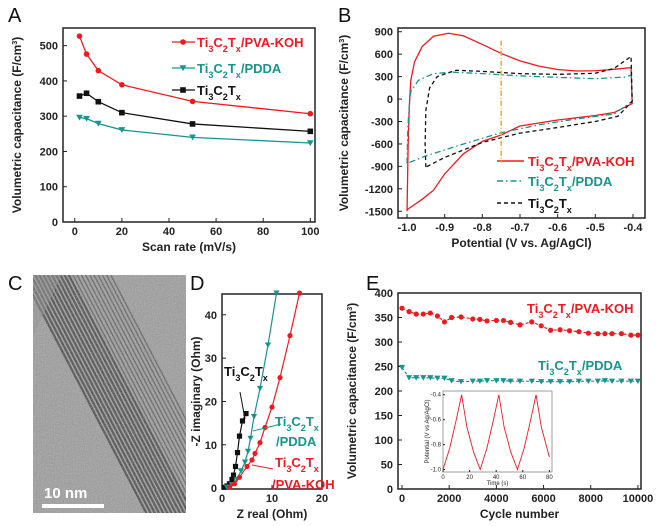 Image resolution: width=658 pixels, height=526 pixels. I want to click on y-tick-label: -900, so click(382, 167).